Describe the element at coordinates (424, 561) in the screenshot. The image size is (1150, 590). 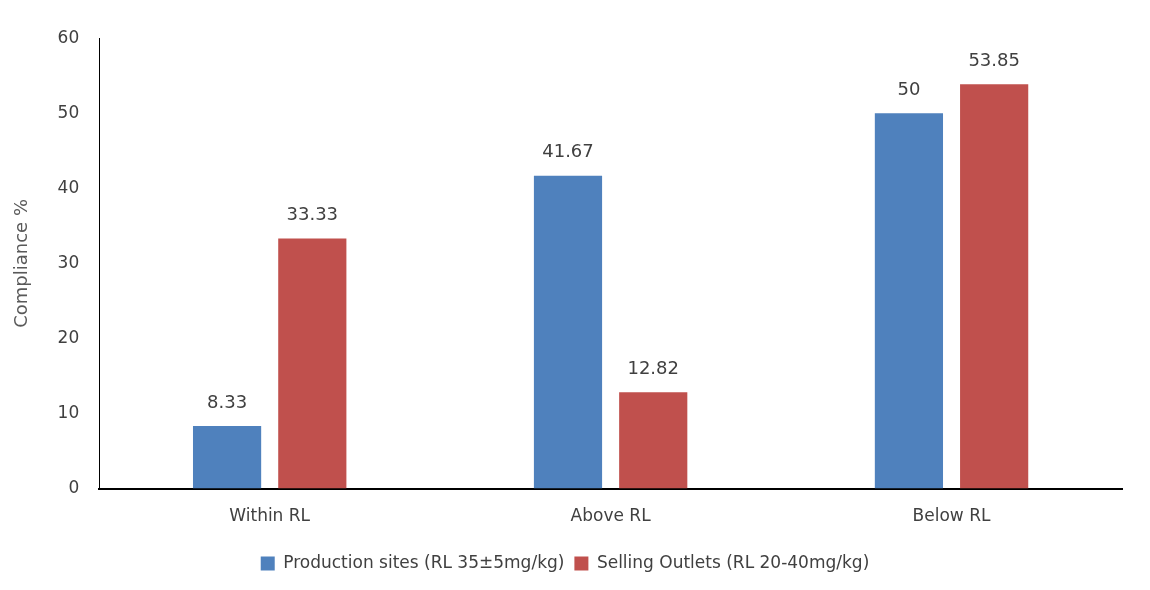
I see `legend-label: Production sites (RL 35±5mg/kg)` at that location.